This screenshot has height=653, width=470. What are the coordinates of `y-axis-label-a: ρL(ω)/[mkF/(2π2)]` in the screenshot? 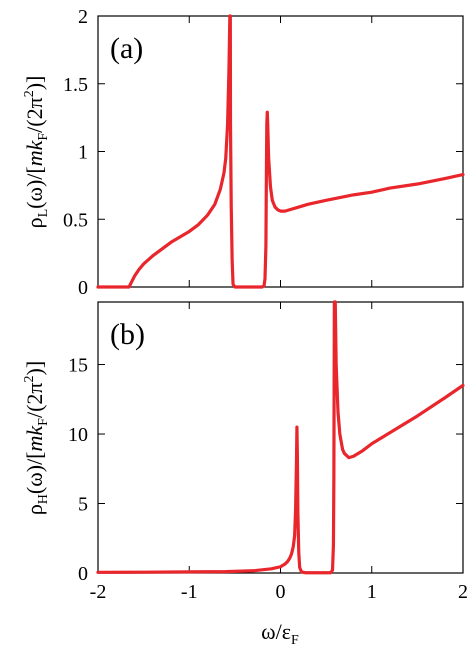 It's located at (36, 152).